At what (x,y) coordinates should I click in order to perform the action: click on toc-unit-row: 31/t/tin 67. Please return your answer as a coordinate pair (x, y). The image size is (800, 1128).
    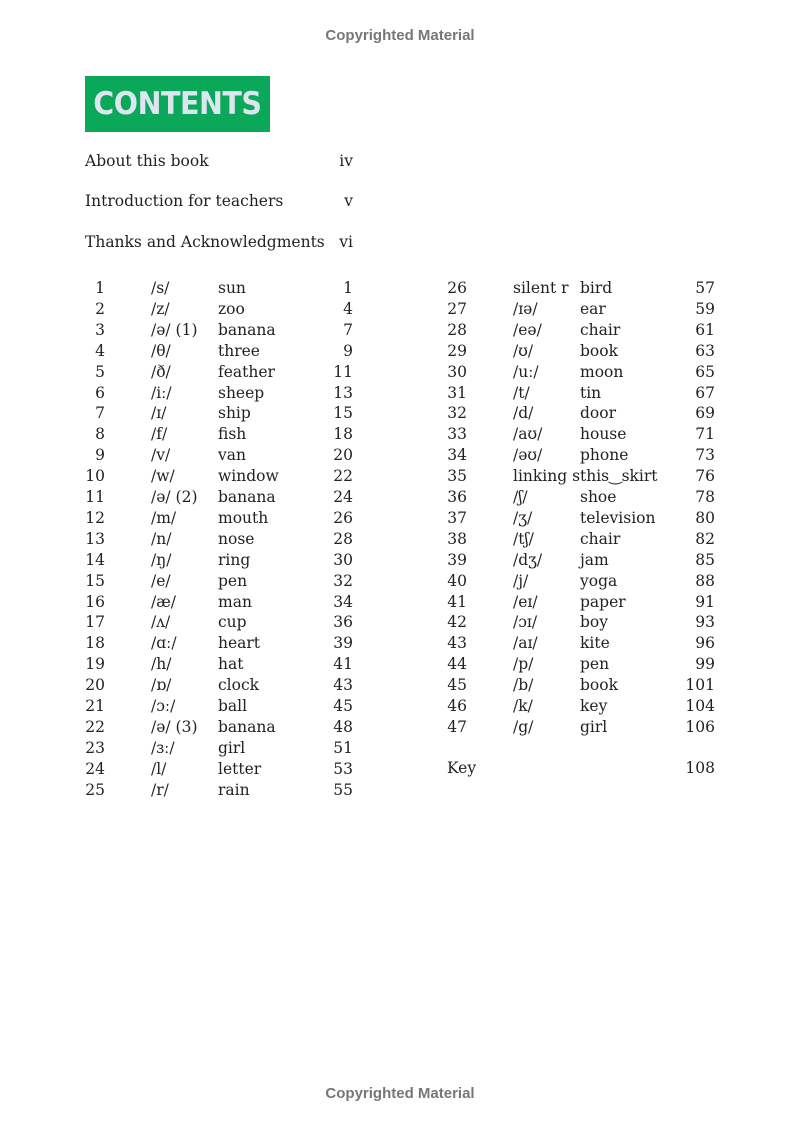
    Looking at the image, I should click on (581, 393).